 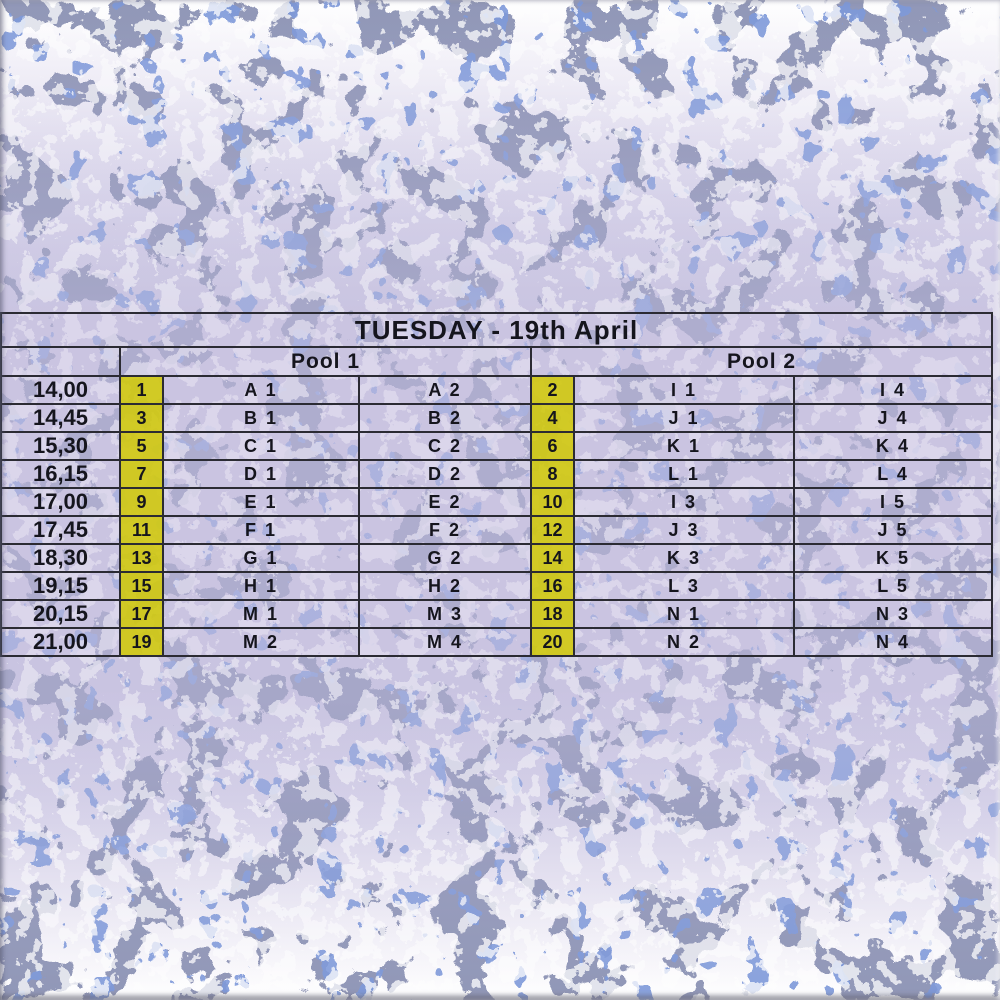 I want to click on match-code-cell: K 1, so click(x=684, y=446).